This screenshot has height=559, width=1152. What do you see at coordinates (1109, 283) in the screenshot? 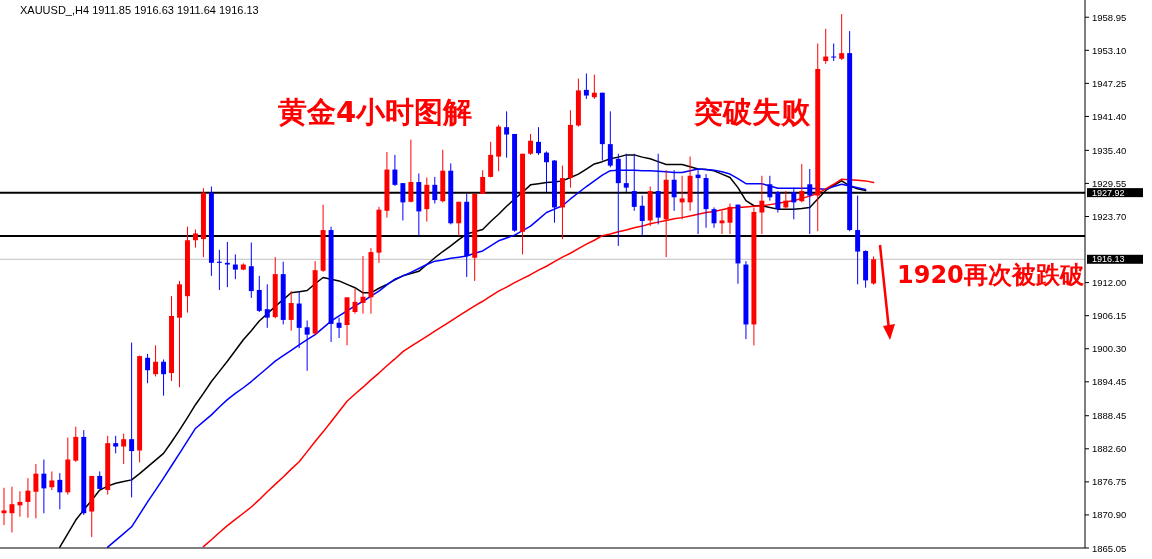
I see `y-tick-label: 1912.00` at bounding box center [1109, 283].